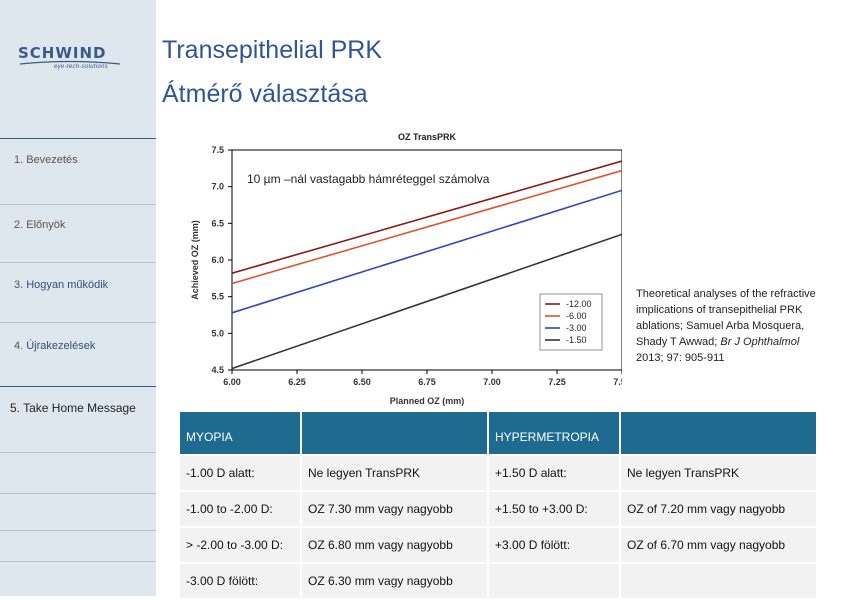 The width and height of the screenshot is (842, 600). What do you see at coordinates (394, 509) in the screenshot?
I see `table-cell: OZ 7.30 mm vagy nagyobb` at bounding box center [394, 509].